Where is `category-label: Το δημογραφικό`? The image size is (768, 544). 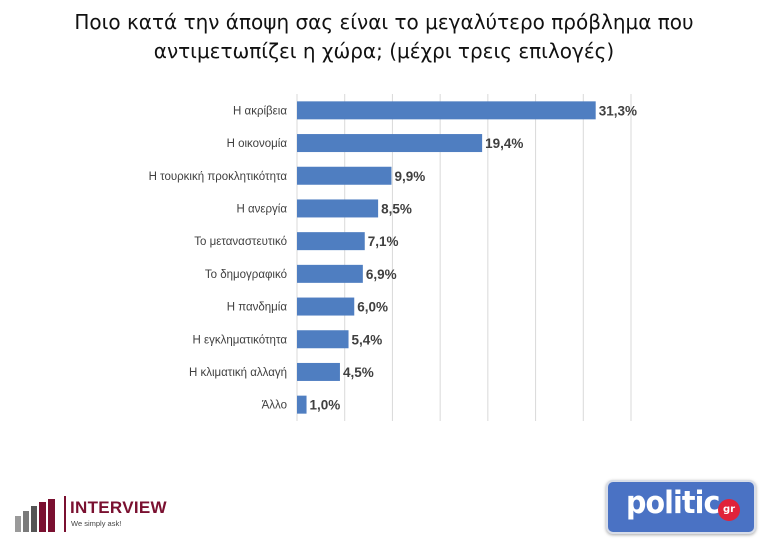 category-label: Το δημογραφικό is located at coordinates (246, 275).